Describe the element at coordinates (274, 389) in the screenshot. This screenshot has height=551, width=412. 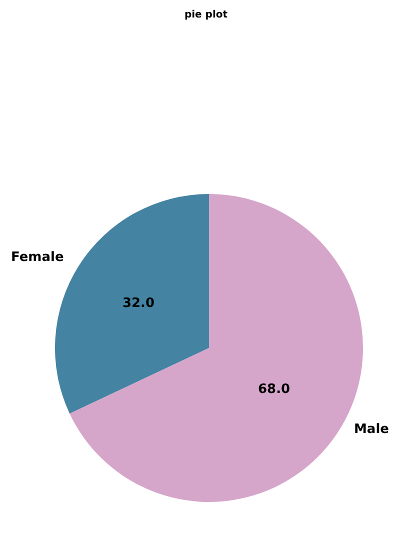
I see `data-label: 68.0` at that location.